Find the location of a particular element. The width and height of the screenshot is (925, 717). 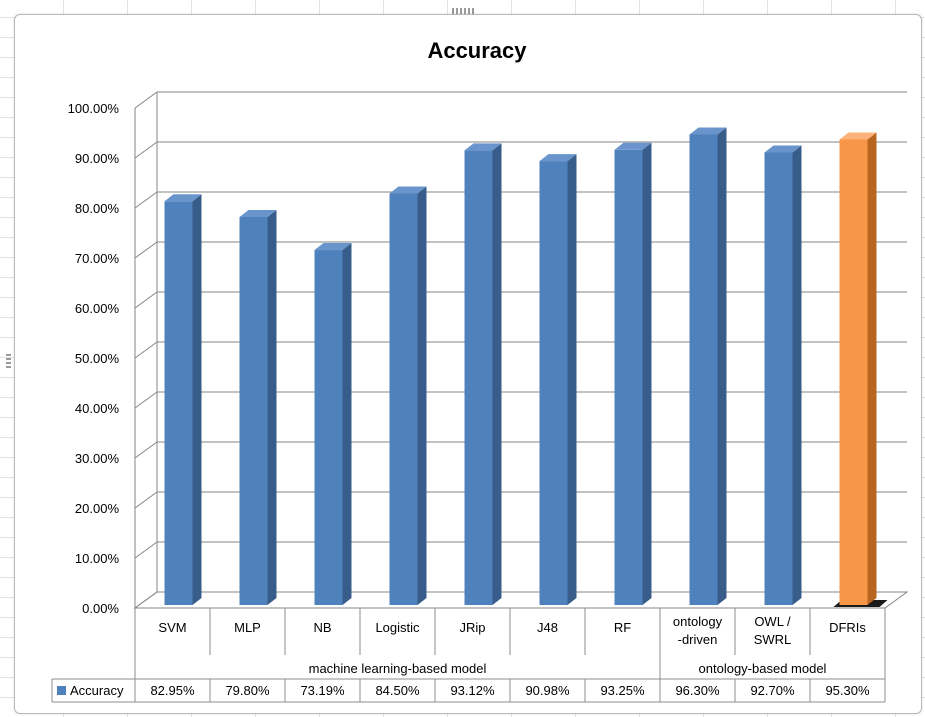

y-tick-label: 0.00% is located at coordinates (100, 608).